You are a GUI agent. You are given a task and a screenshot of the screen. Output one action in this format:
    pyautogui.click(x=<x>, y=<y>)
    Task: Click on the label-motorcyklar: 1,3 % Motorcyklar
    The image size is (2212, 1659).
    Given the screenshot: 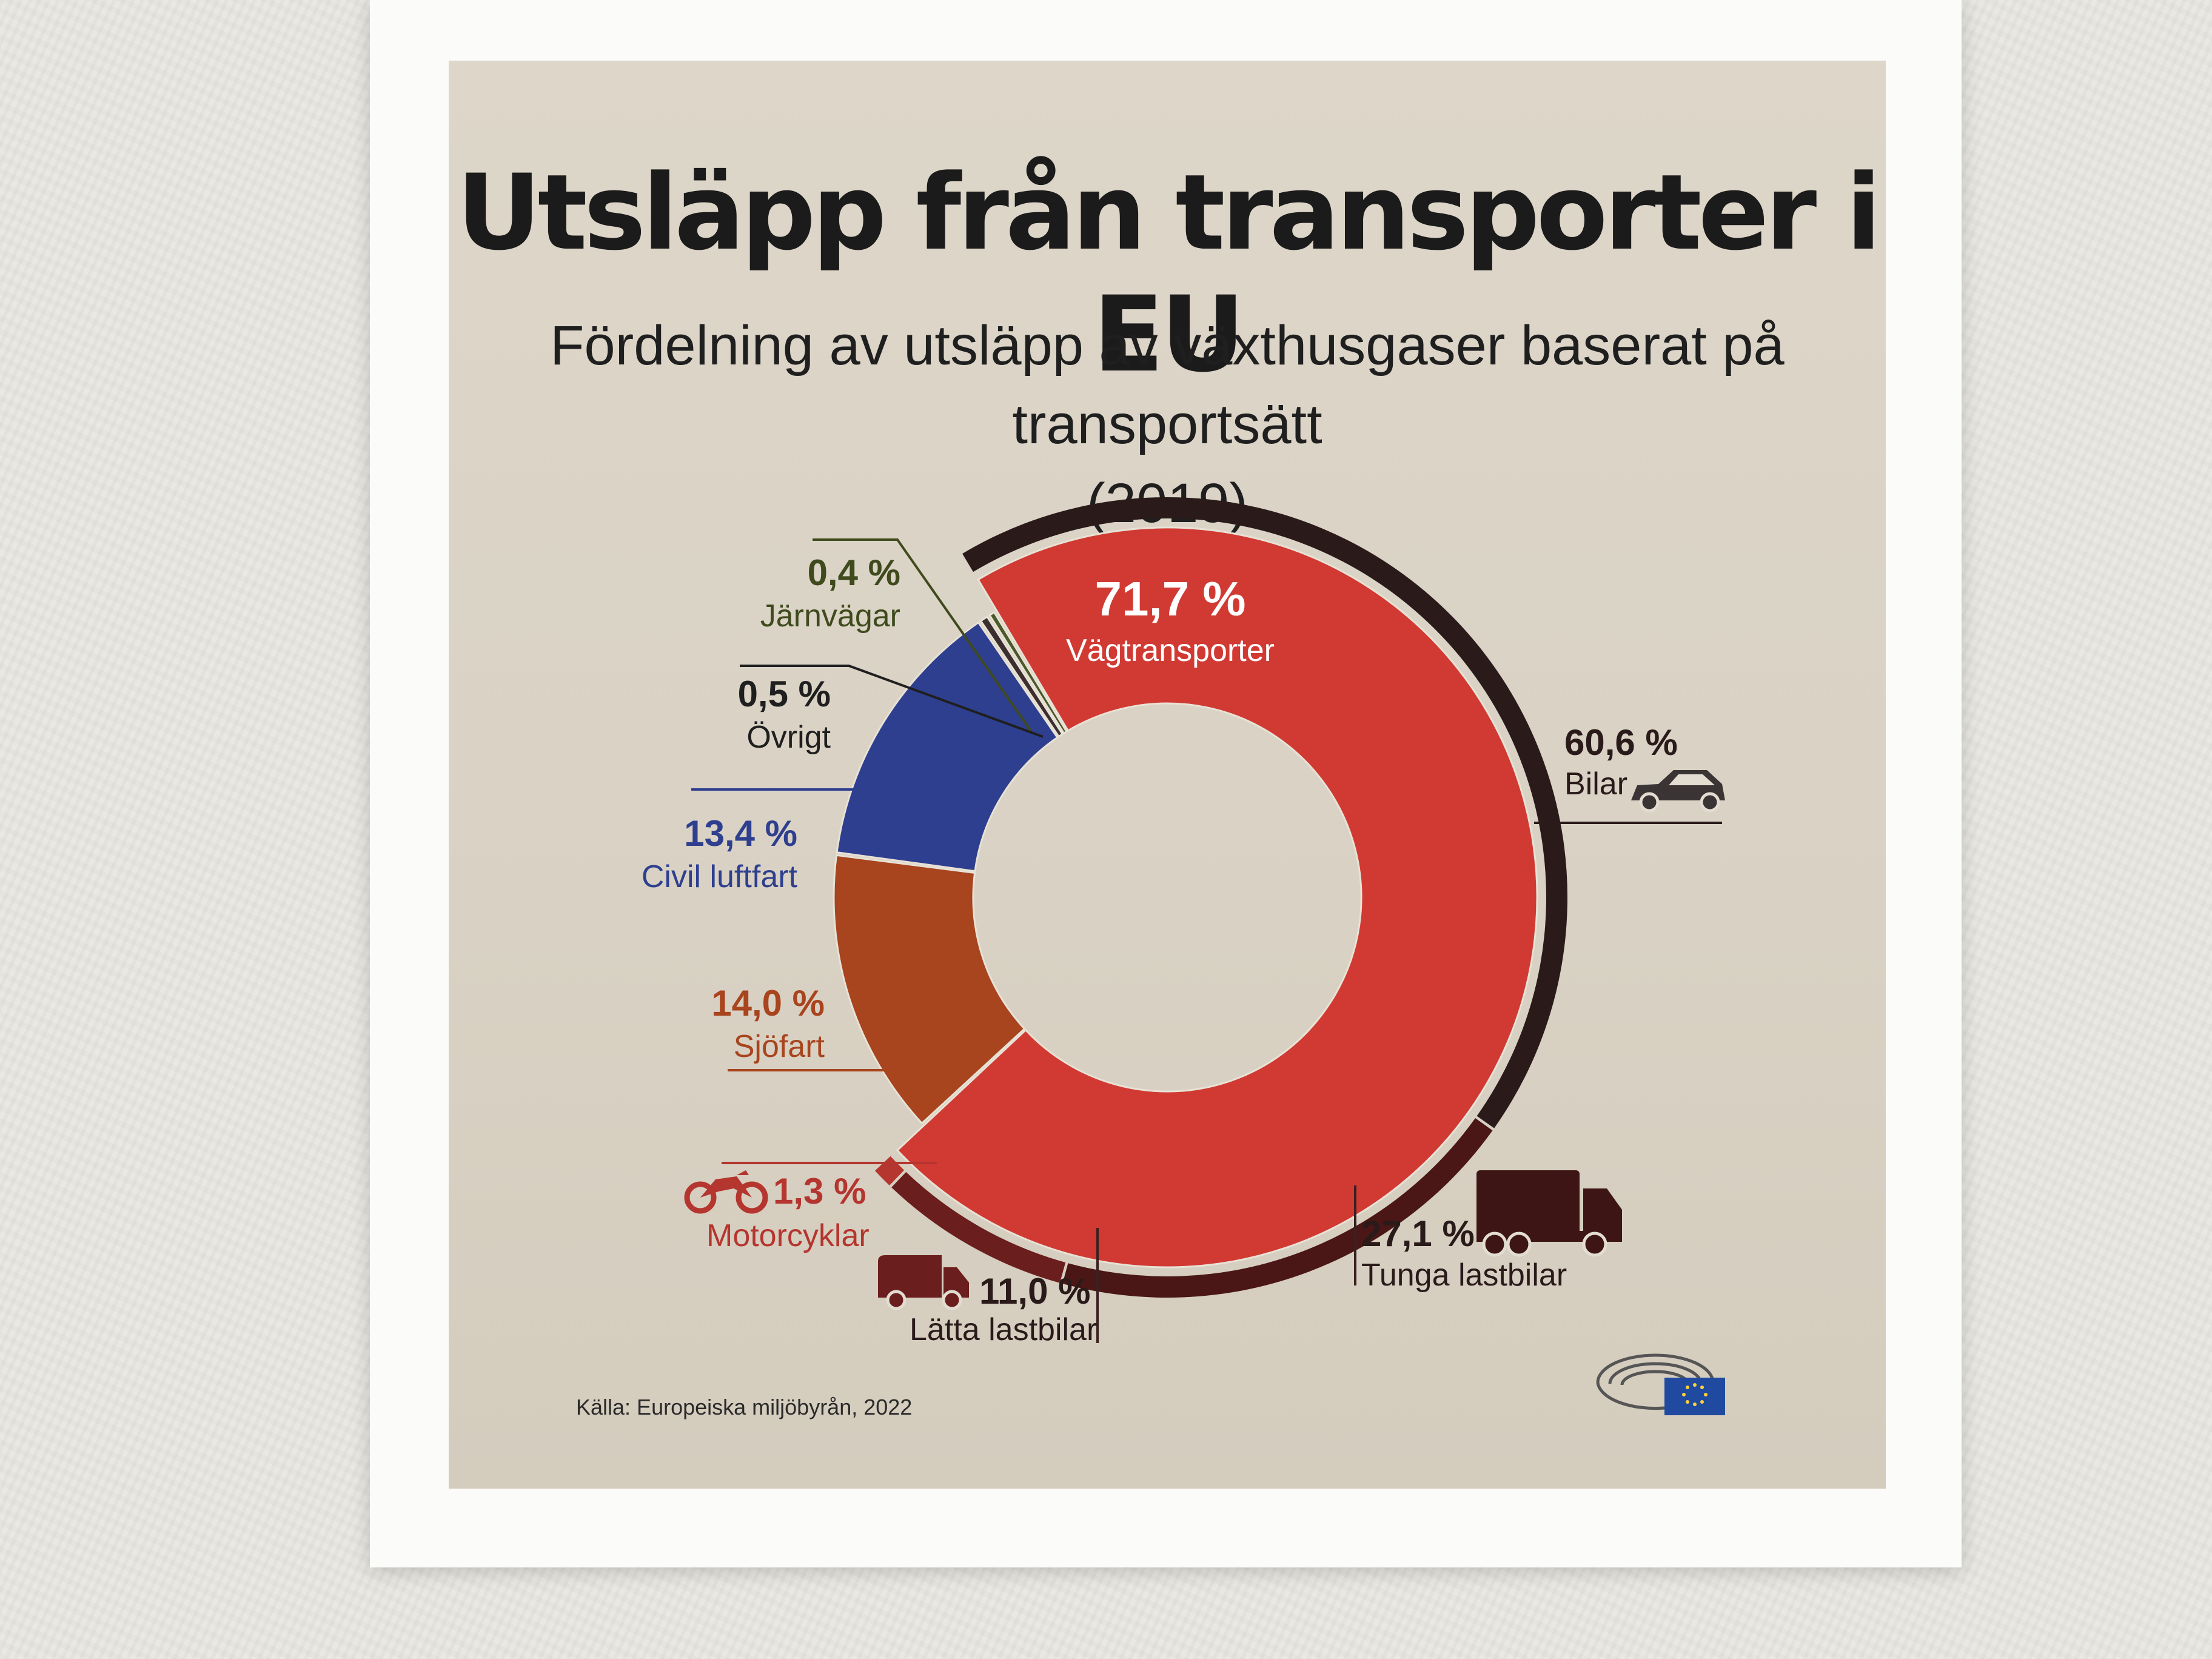 What is the action you would take?
    pyautogui.click(x=788, y=1212)
    